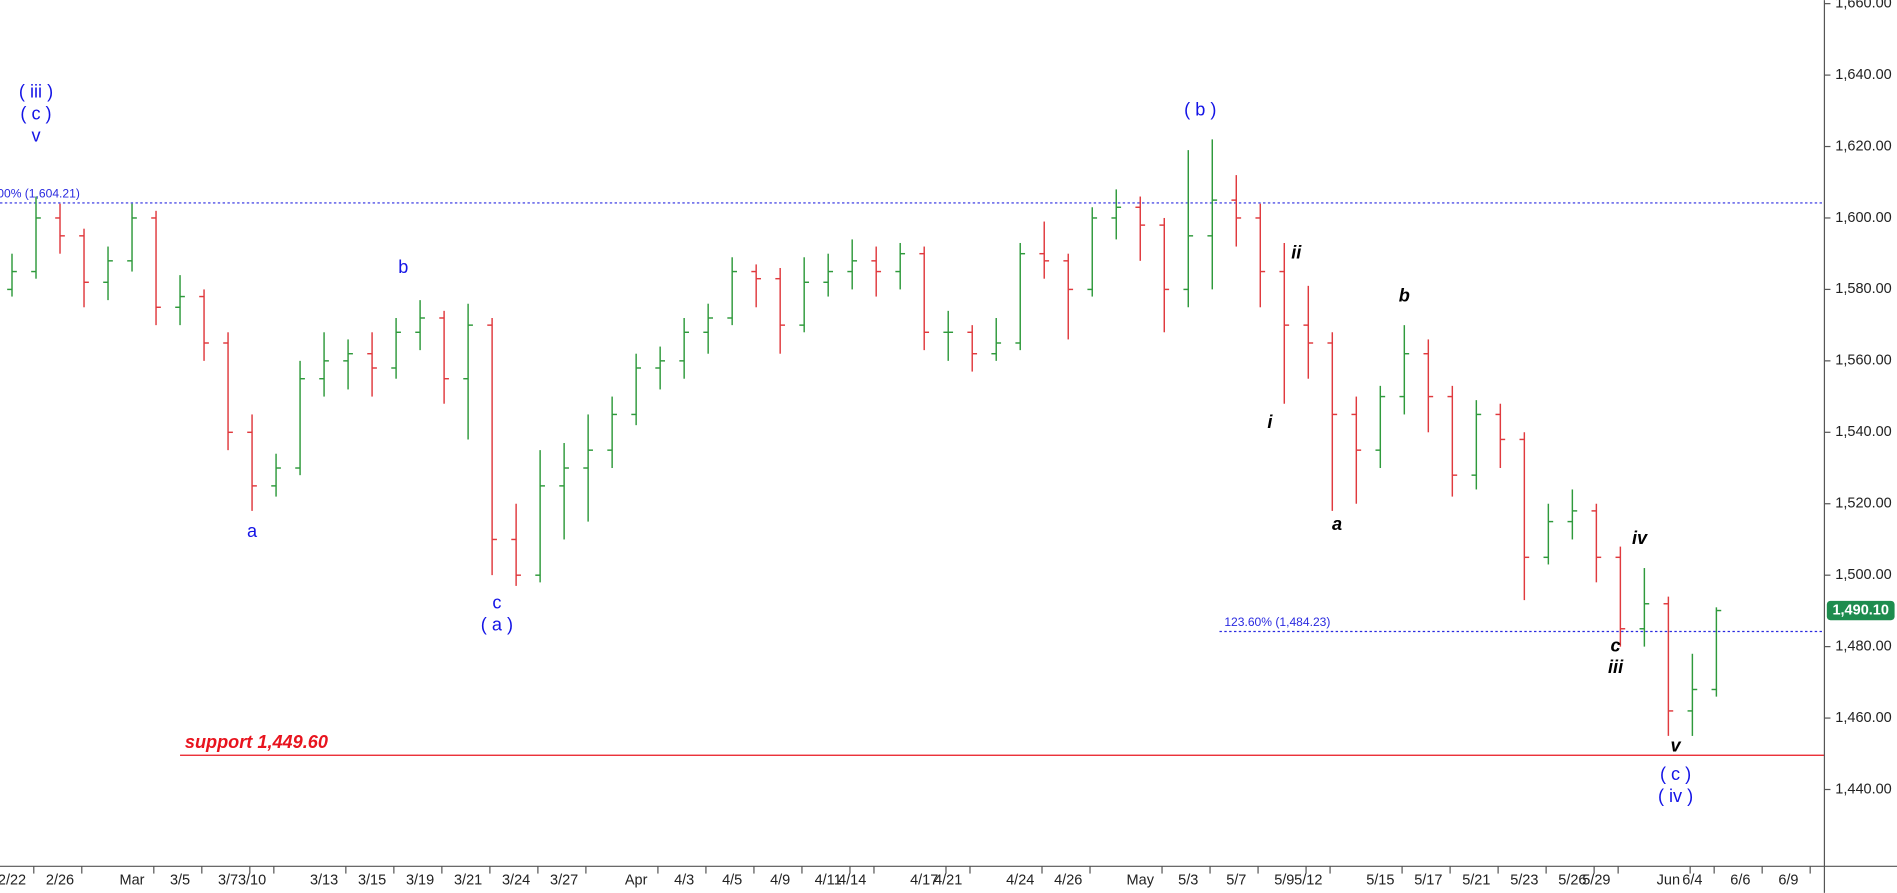 This screenshot has height=893, width=1897. Describe the element at coordinates (924, 881) in the screenshot. I see `x-tick-label: 4/17` at that location.